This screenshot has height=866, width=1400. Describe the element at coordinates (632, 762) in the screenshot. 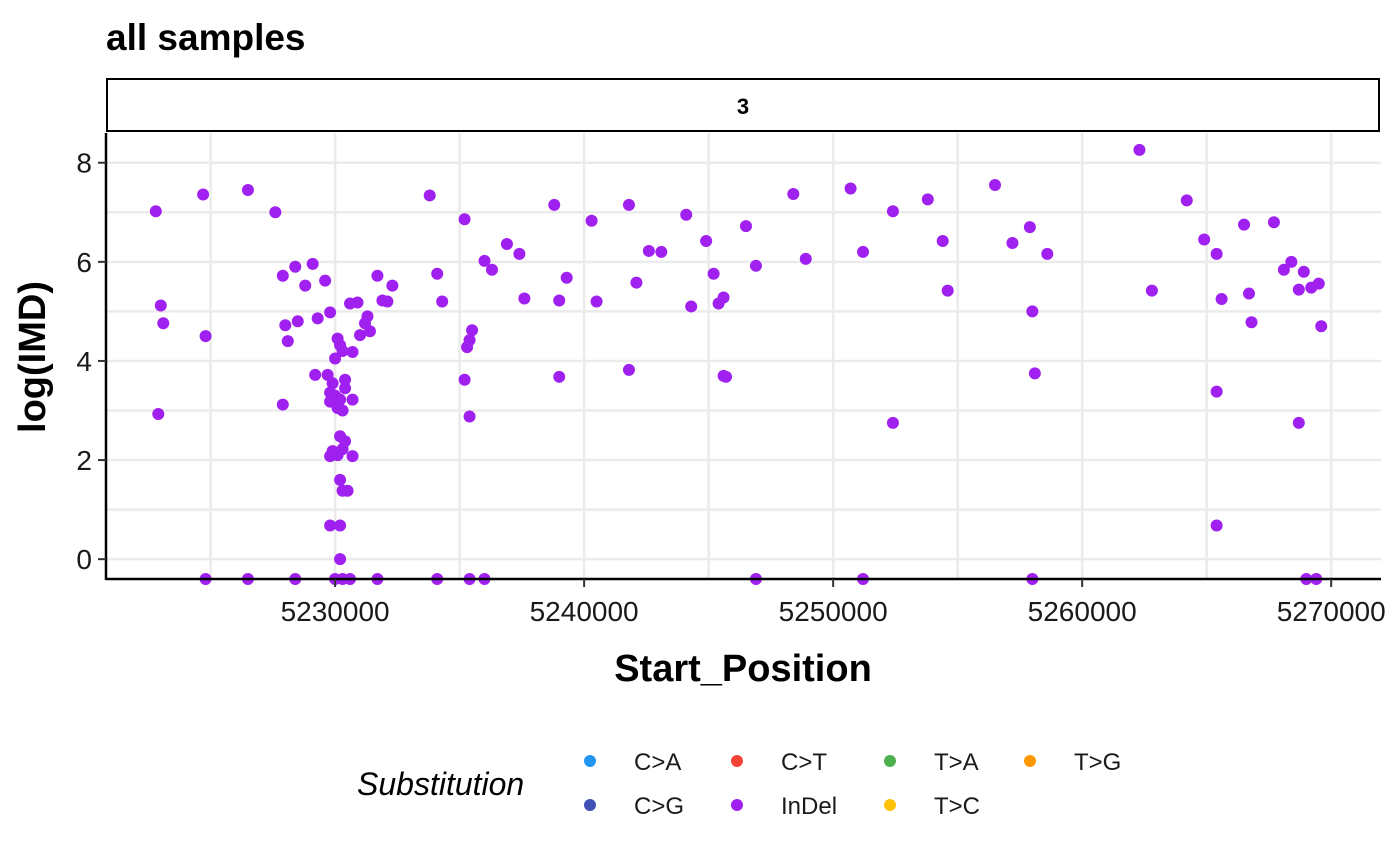

I see `legend-item: C>A` at that location.